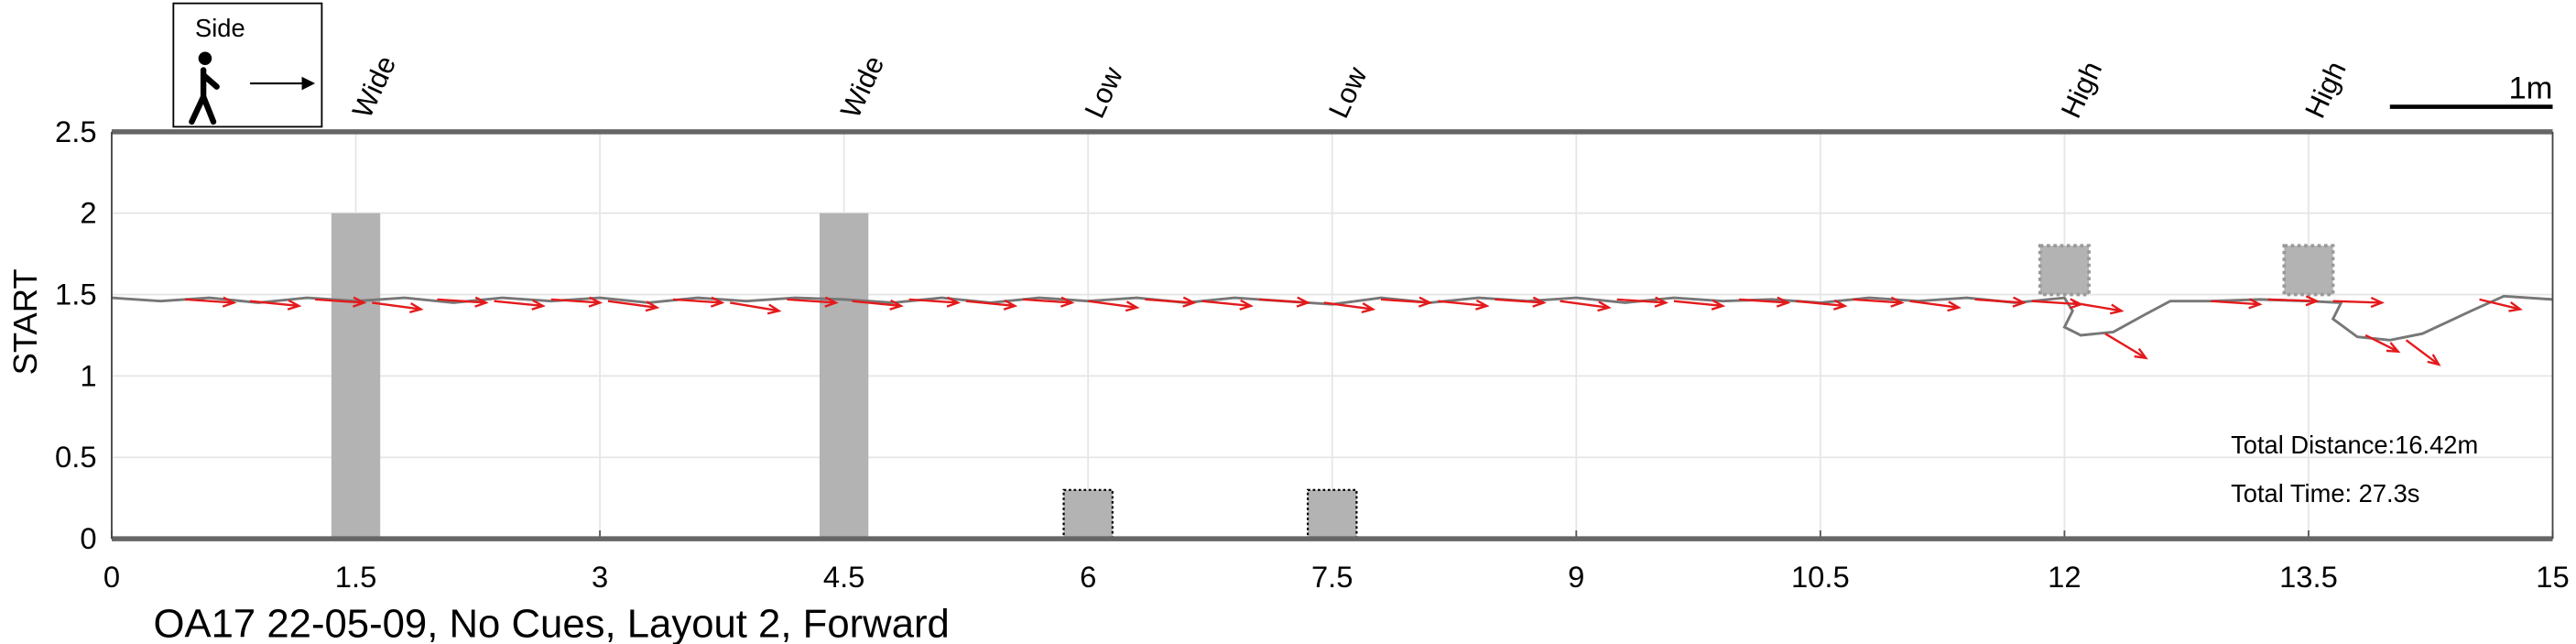 Image resolution: width=2576 pixels, height=644 pixels. Describe the element at coordinates (356, 577) in the screenshot. I see `x-tick-label: 1.5` at that location.